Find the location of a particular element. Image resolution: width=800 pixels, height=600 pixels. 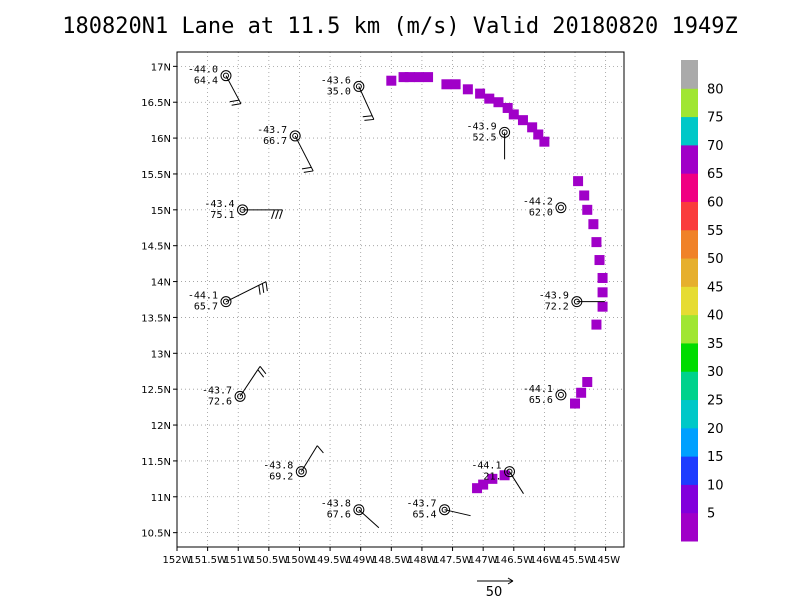

observation-point: -43.867.6 is located at coordinates (350, 514).